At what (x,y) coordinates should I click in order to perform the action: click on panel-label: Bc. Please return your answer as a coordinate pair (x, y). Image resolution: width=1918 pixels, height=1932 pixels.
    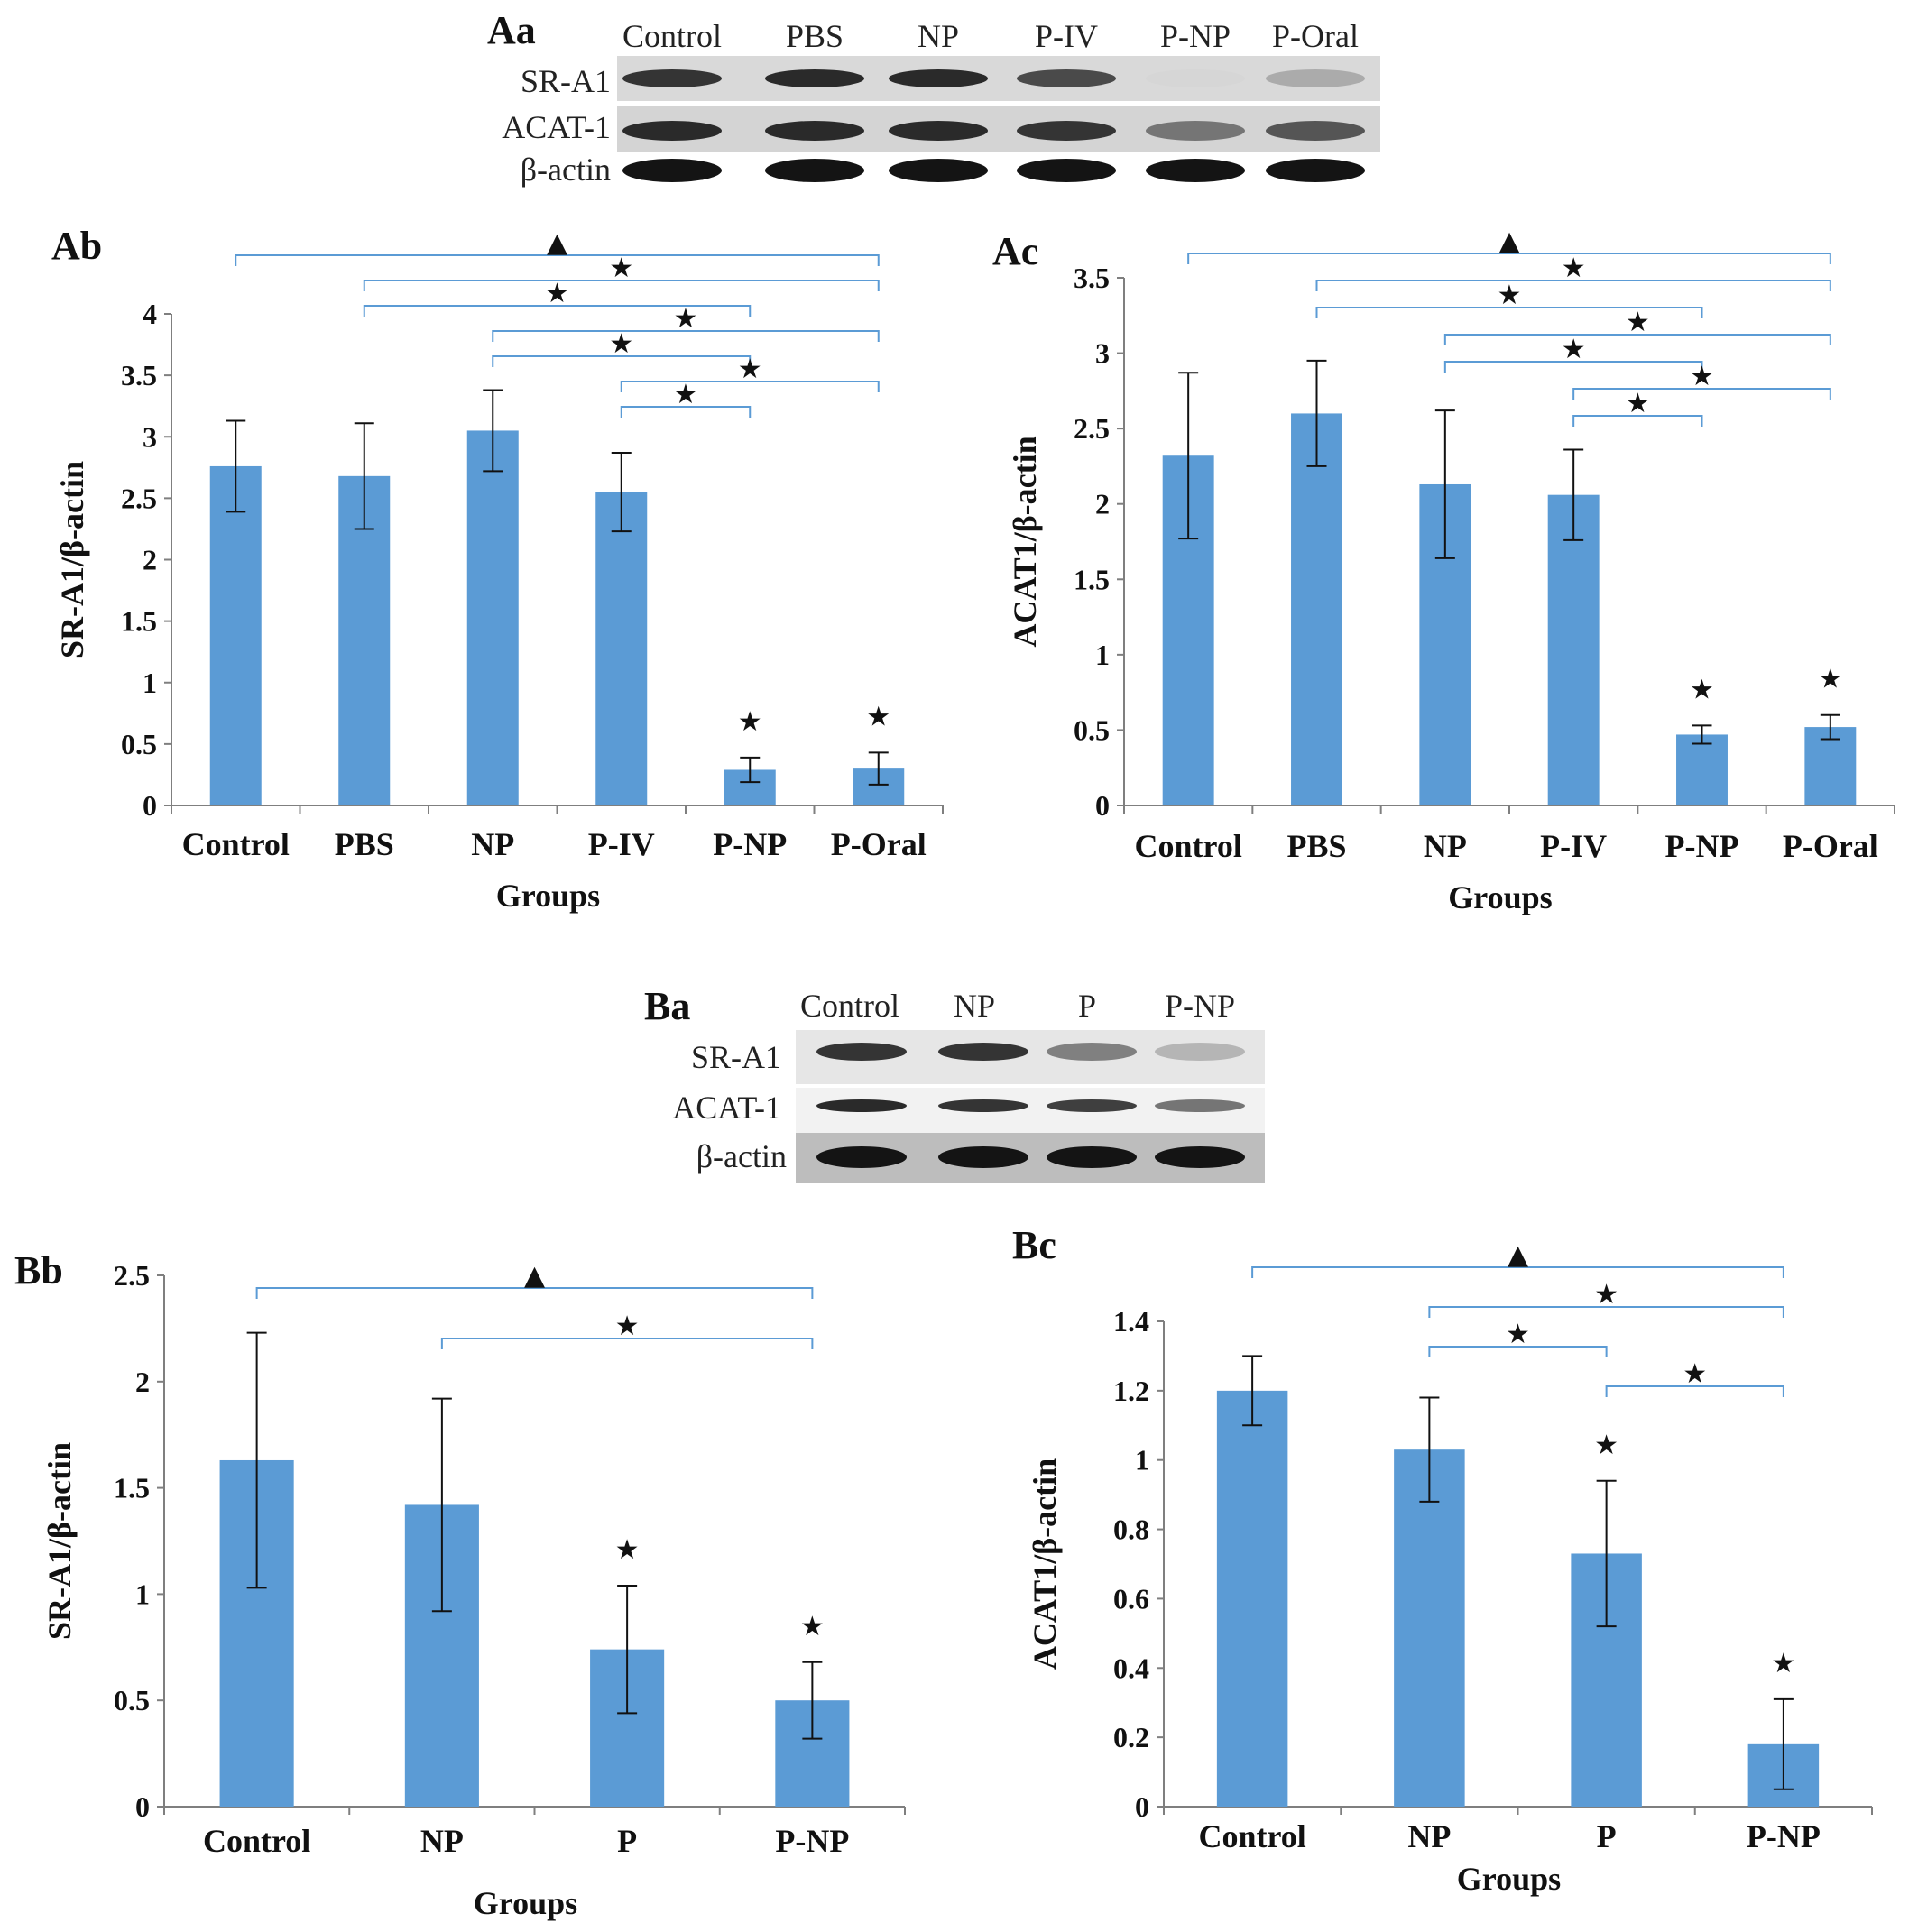
    Looking at the image, I should click on (1034, 1245).